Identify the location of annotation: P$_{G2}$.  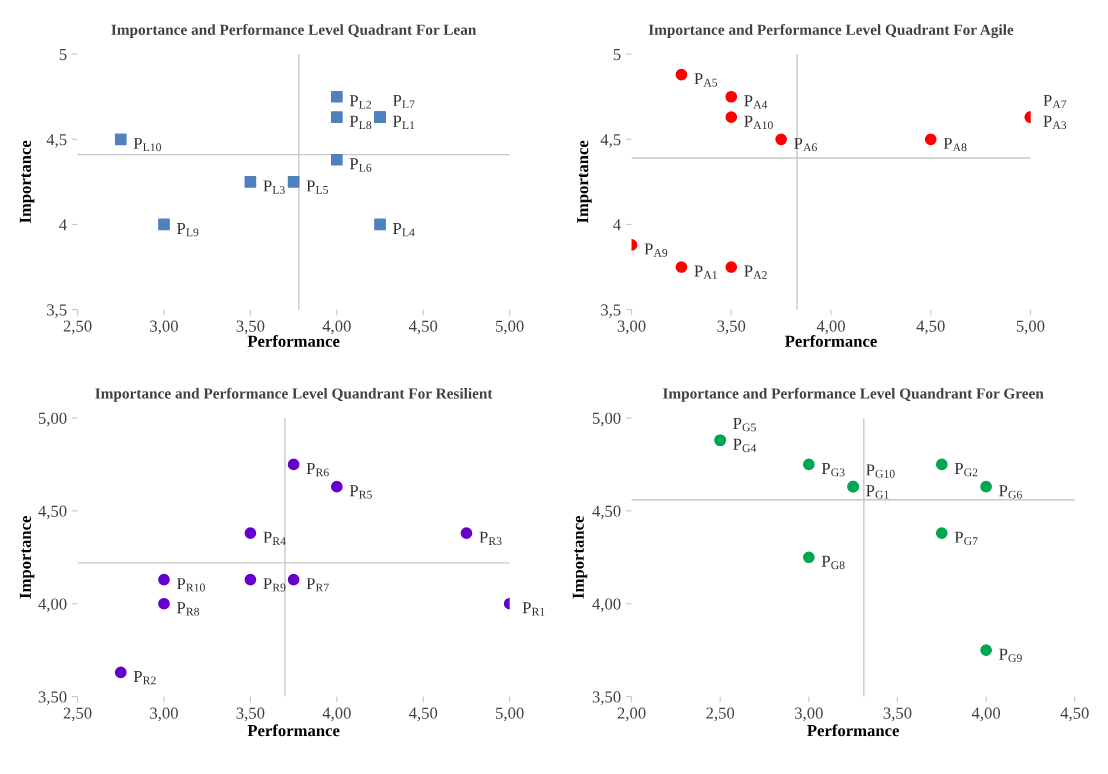
(966, 469).